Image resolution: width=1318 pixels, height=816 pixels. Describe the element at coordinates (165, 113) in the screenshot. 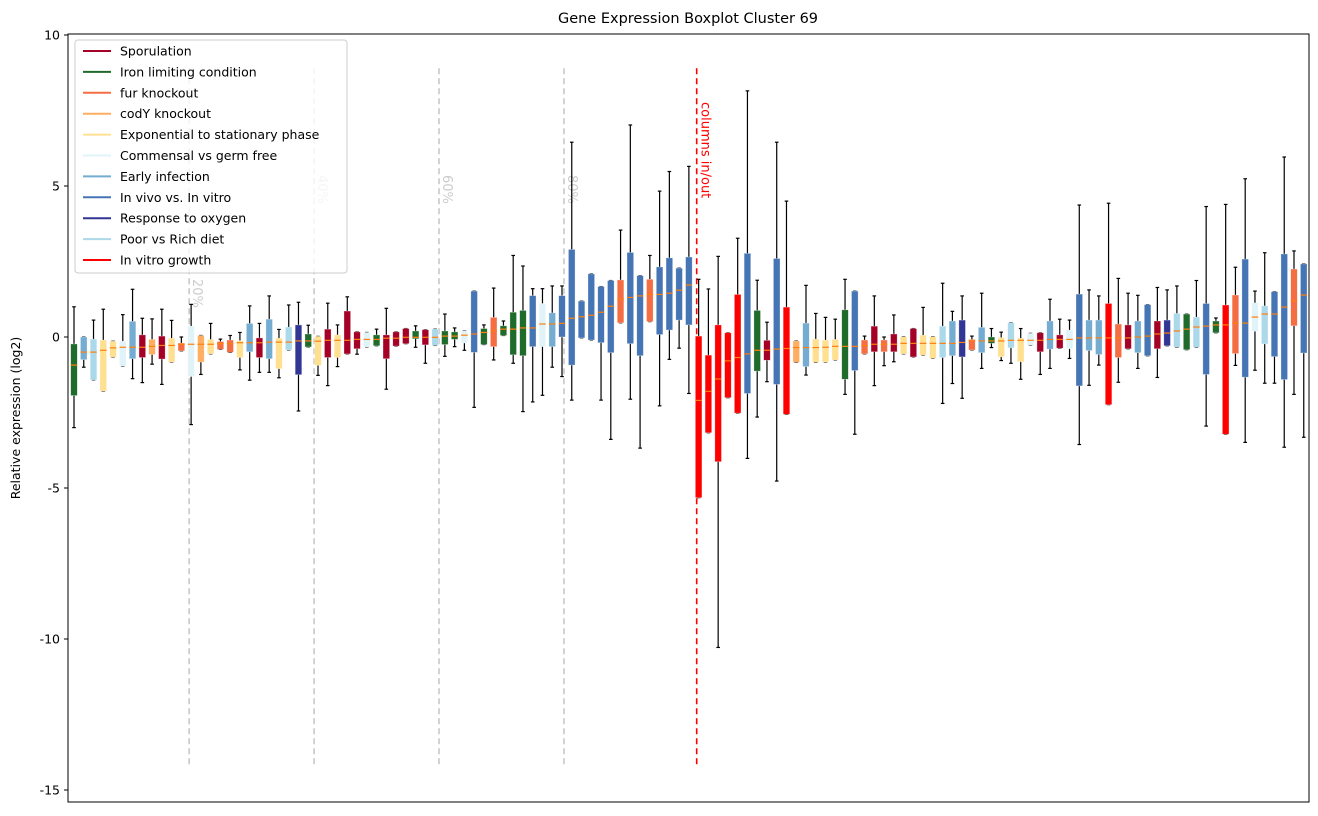

I see `legend-label: codY knockout` at that location.